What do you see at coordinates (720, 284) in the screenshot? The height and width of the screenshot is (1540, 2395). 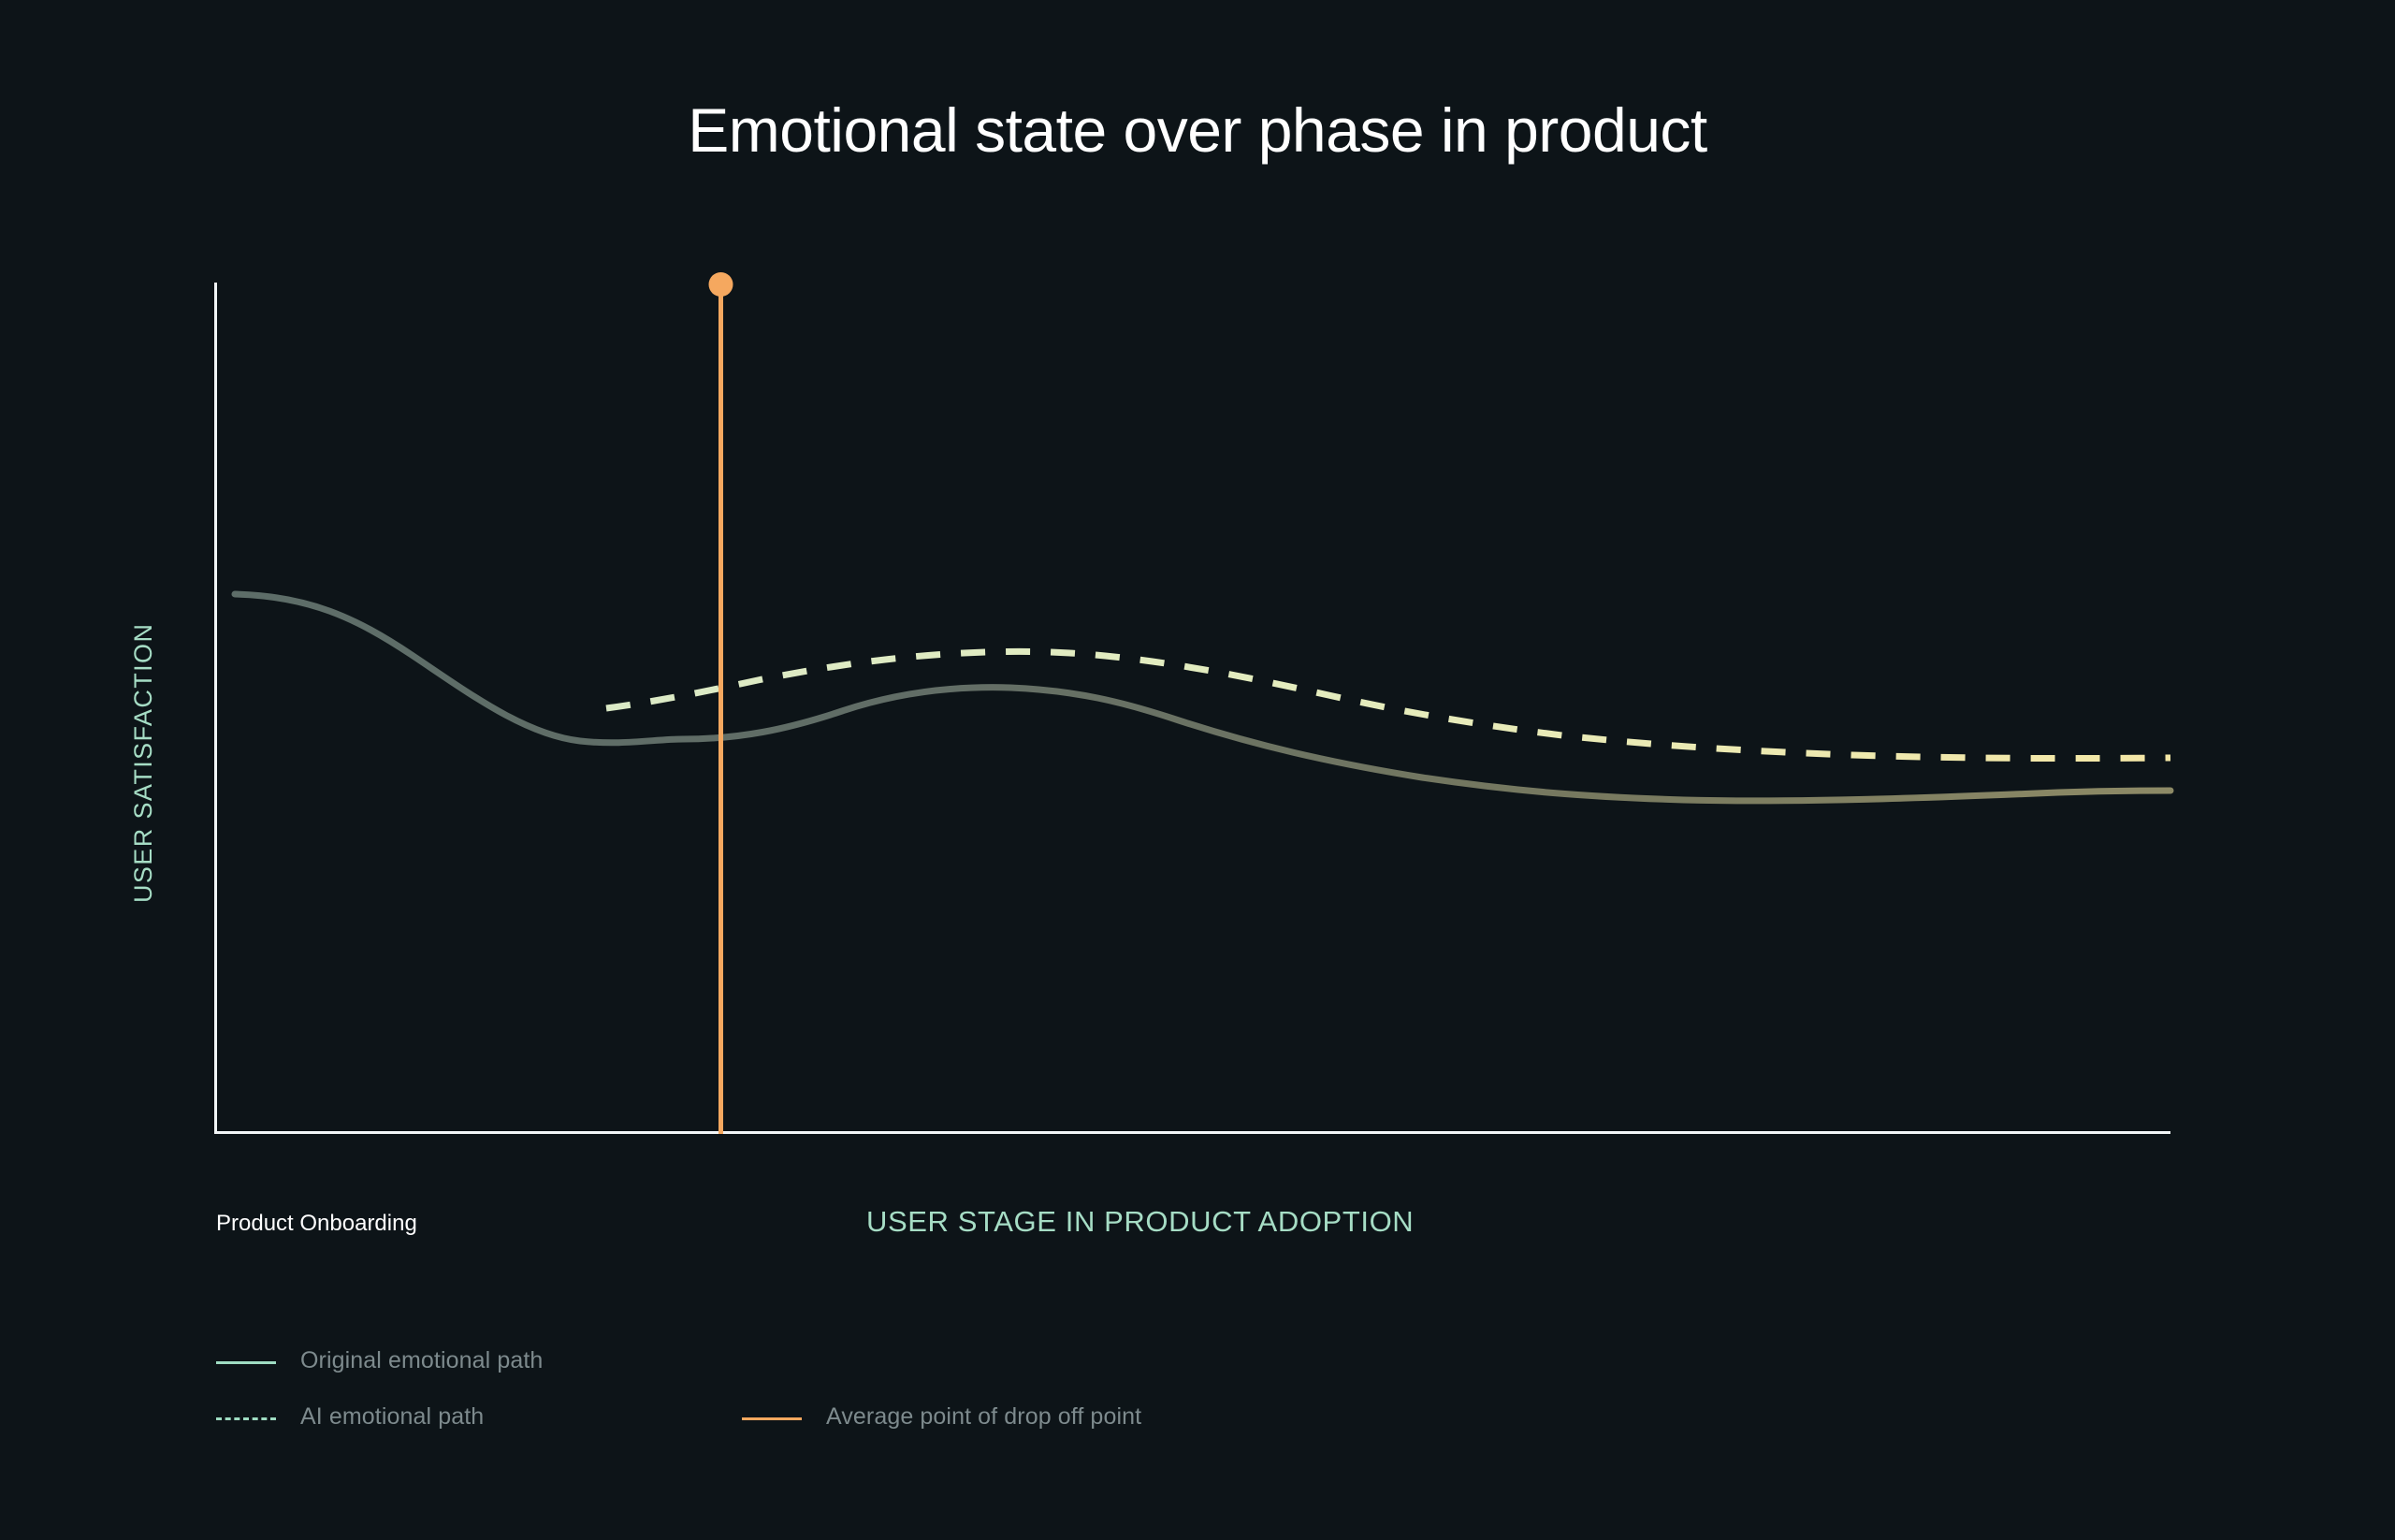 I see `drop-off-marker-dot` at bounding box center [720, 284].